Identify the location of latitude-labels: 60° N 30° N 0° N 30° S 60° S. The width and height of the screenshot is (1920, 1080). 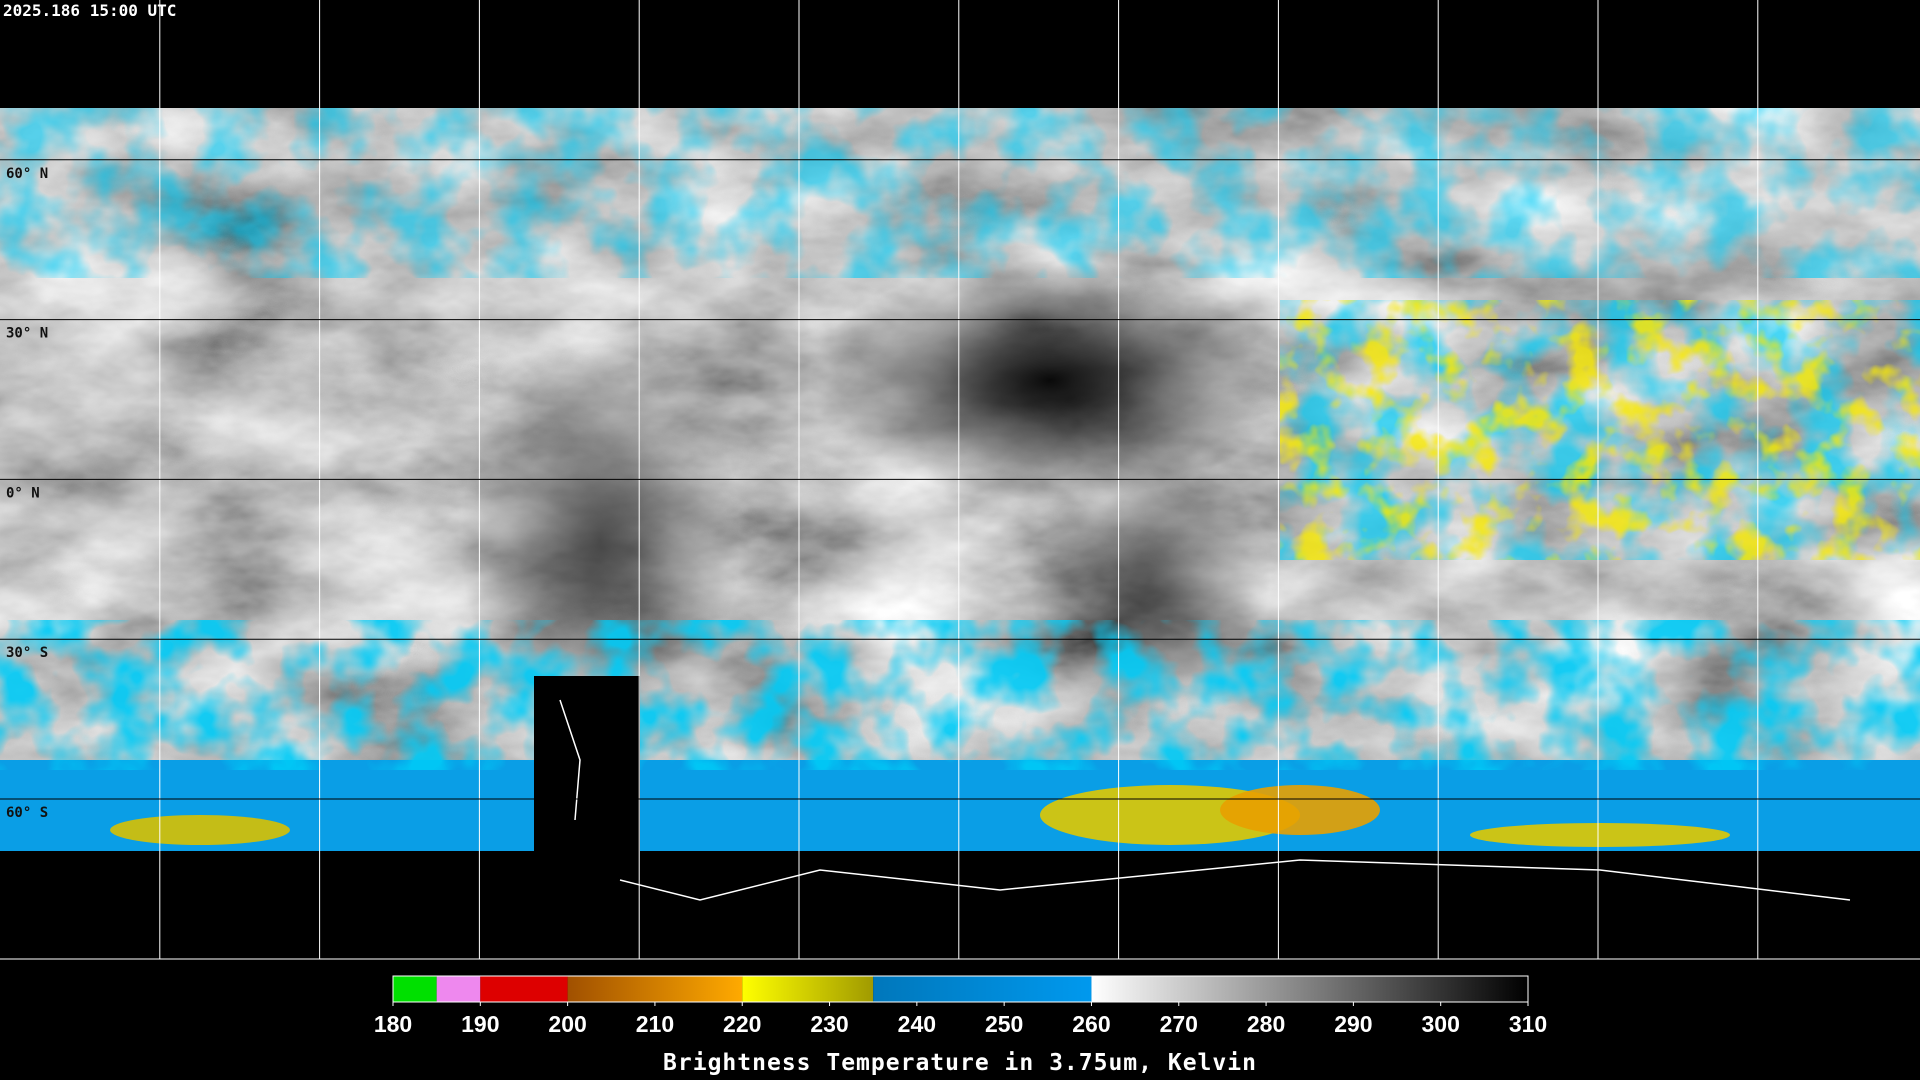
(27, 493).